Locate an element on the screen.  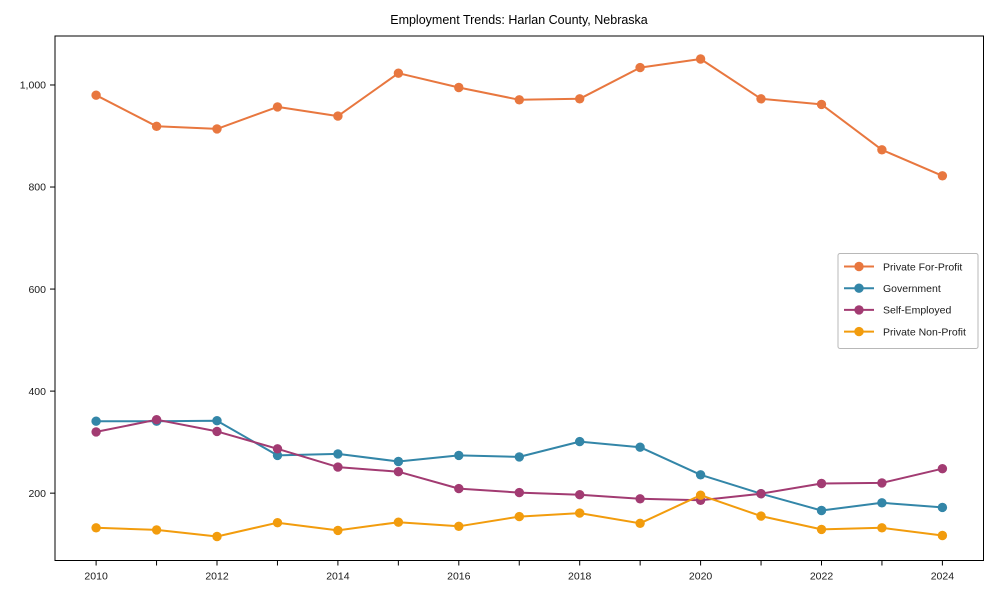
legend-box is located at coordinates (908, 301).